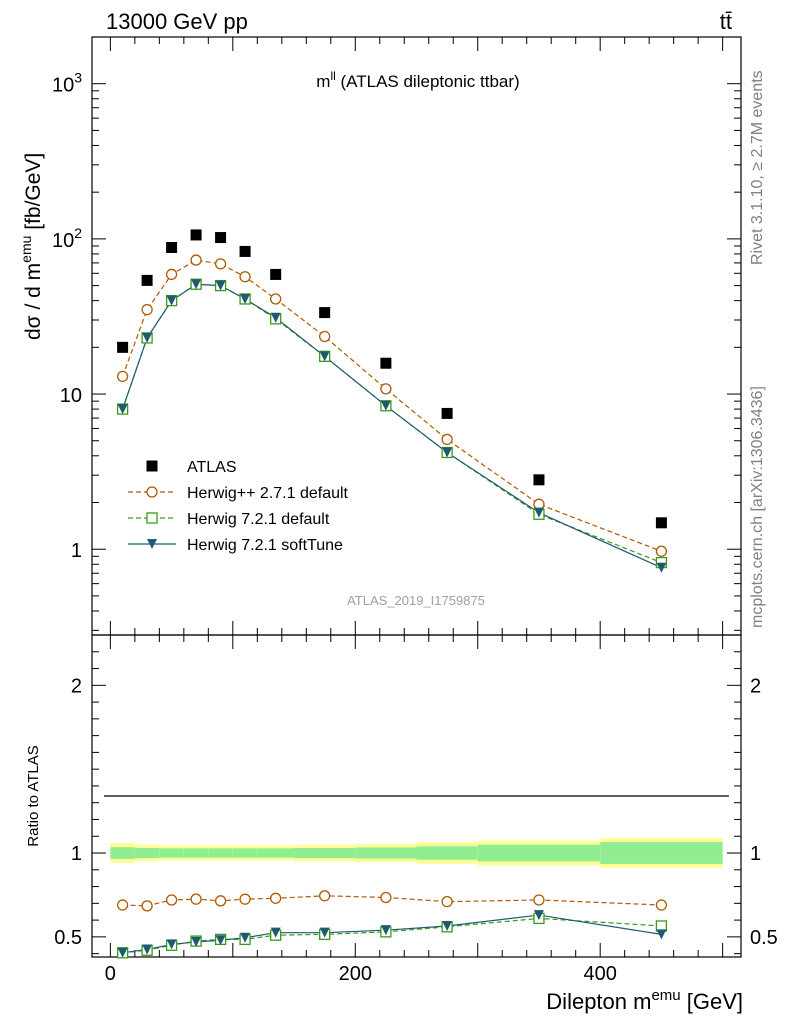  I want to click on xlabel-sup: emu, so click(665, 995).